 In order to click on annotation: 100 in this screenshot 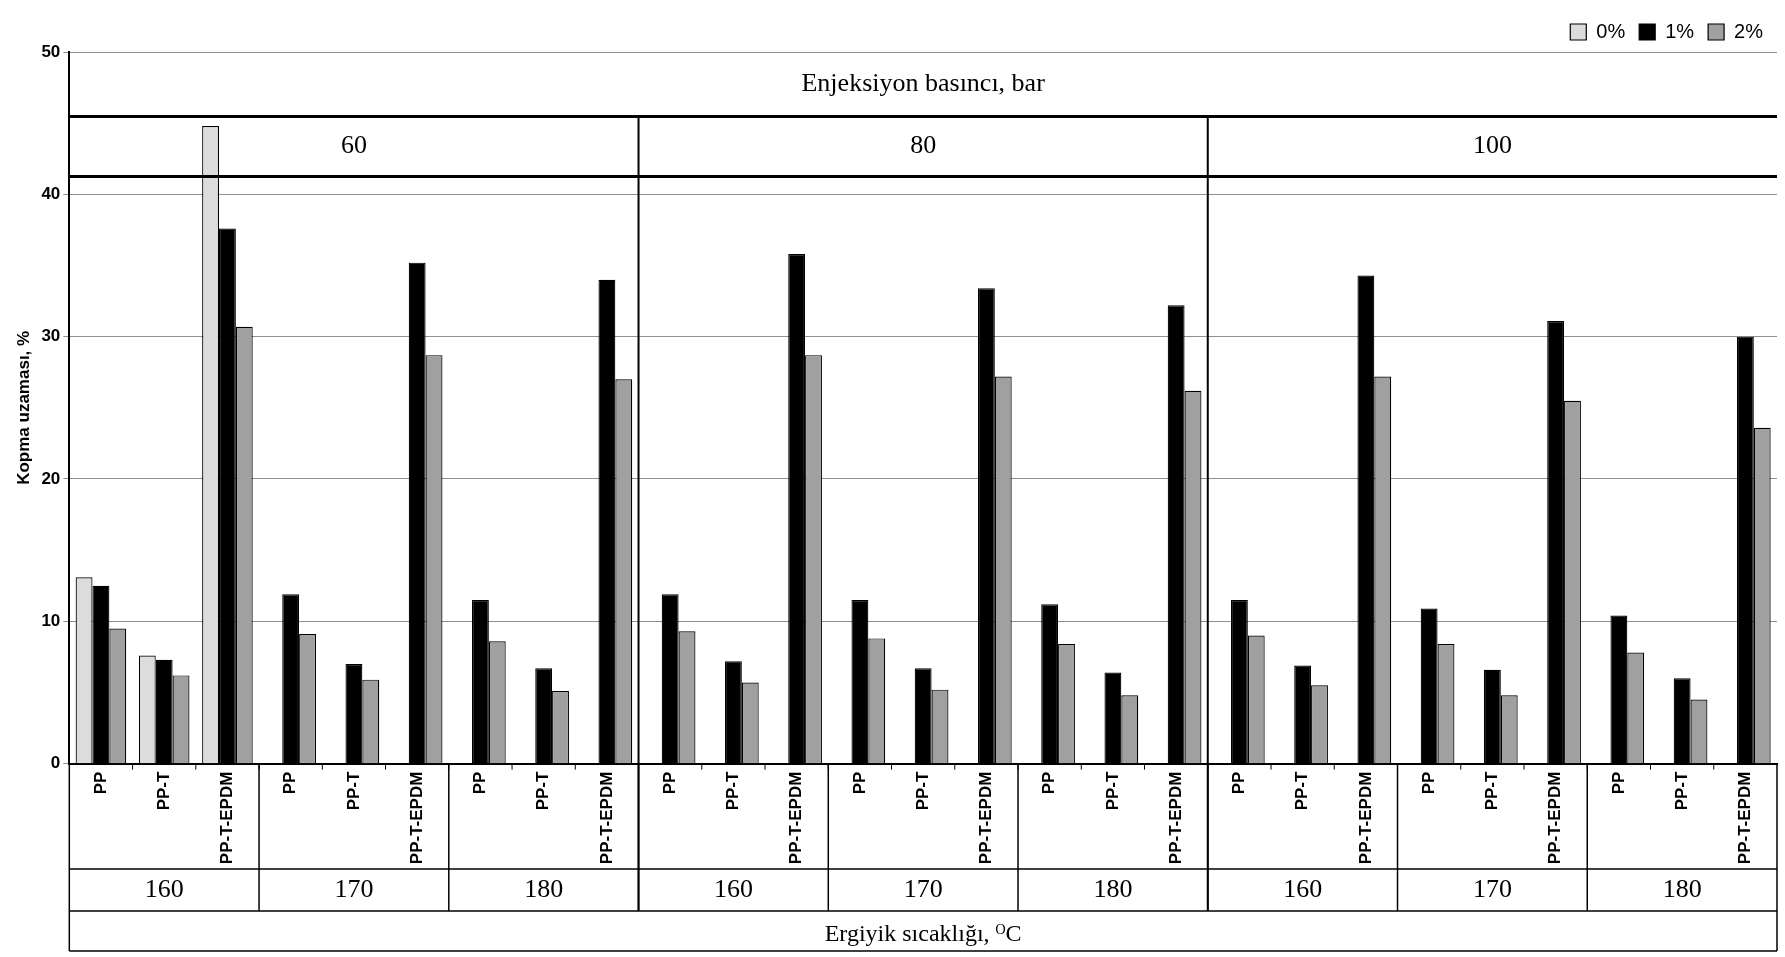, I will do `click(1492, 145)`.